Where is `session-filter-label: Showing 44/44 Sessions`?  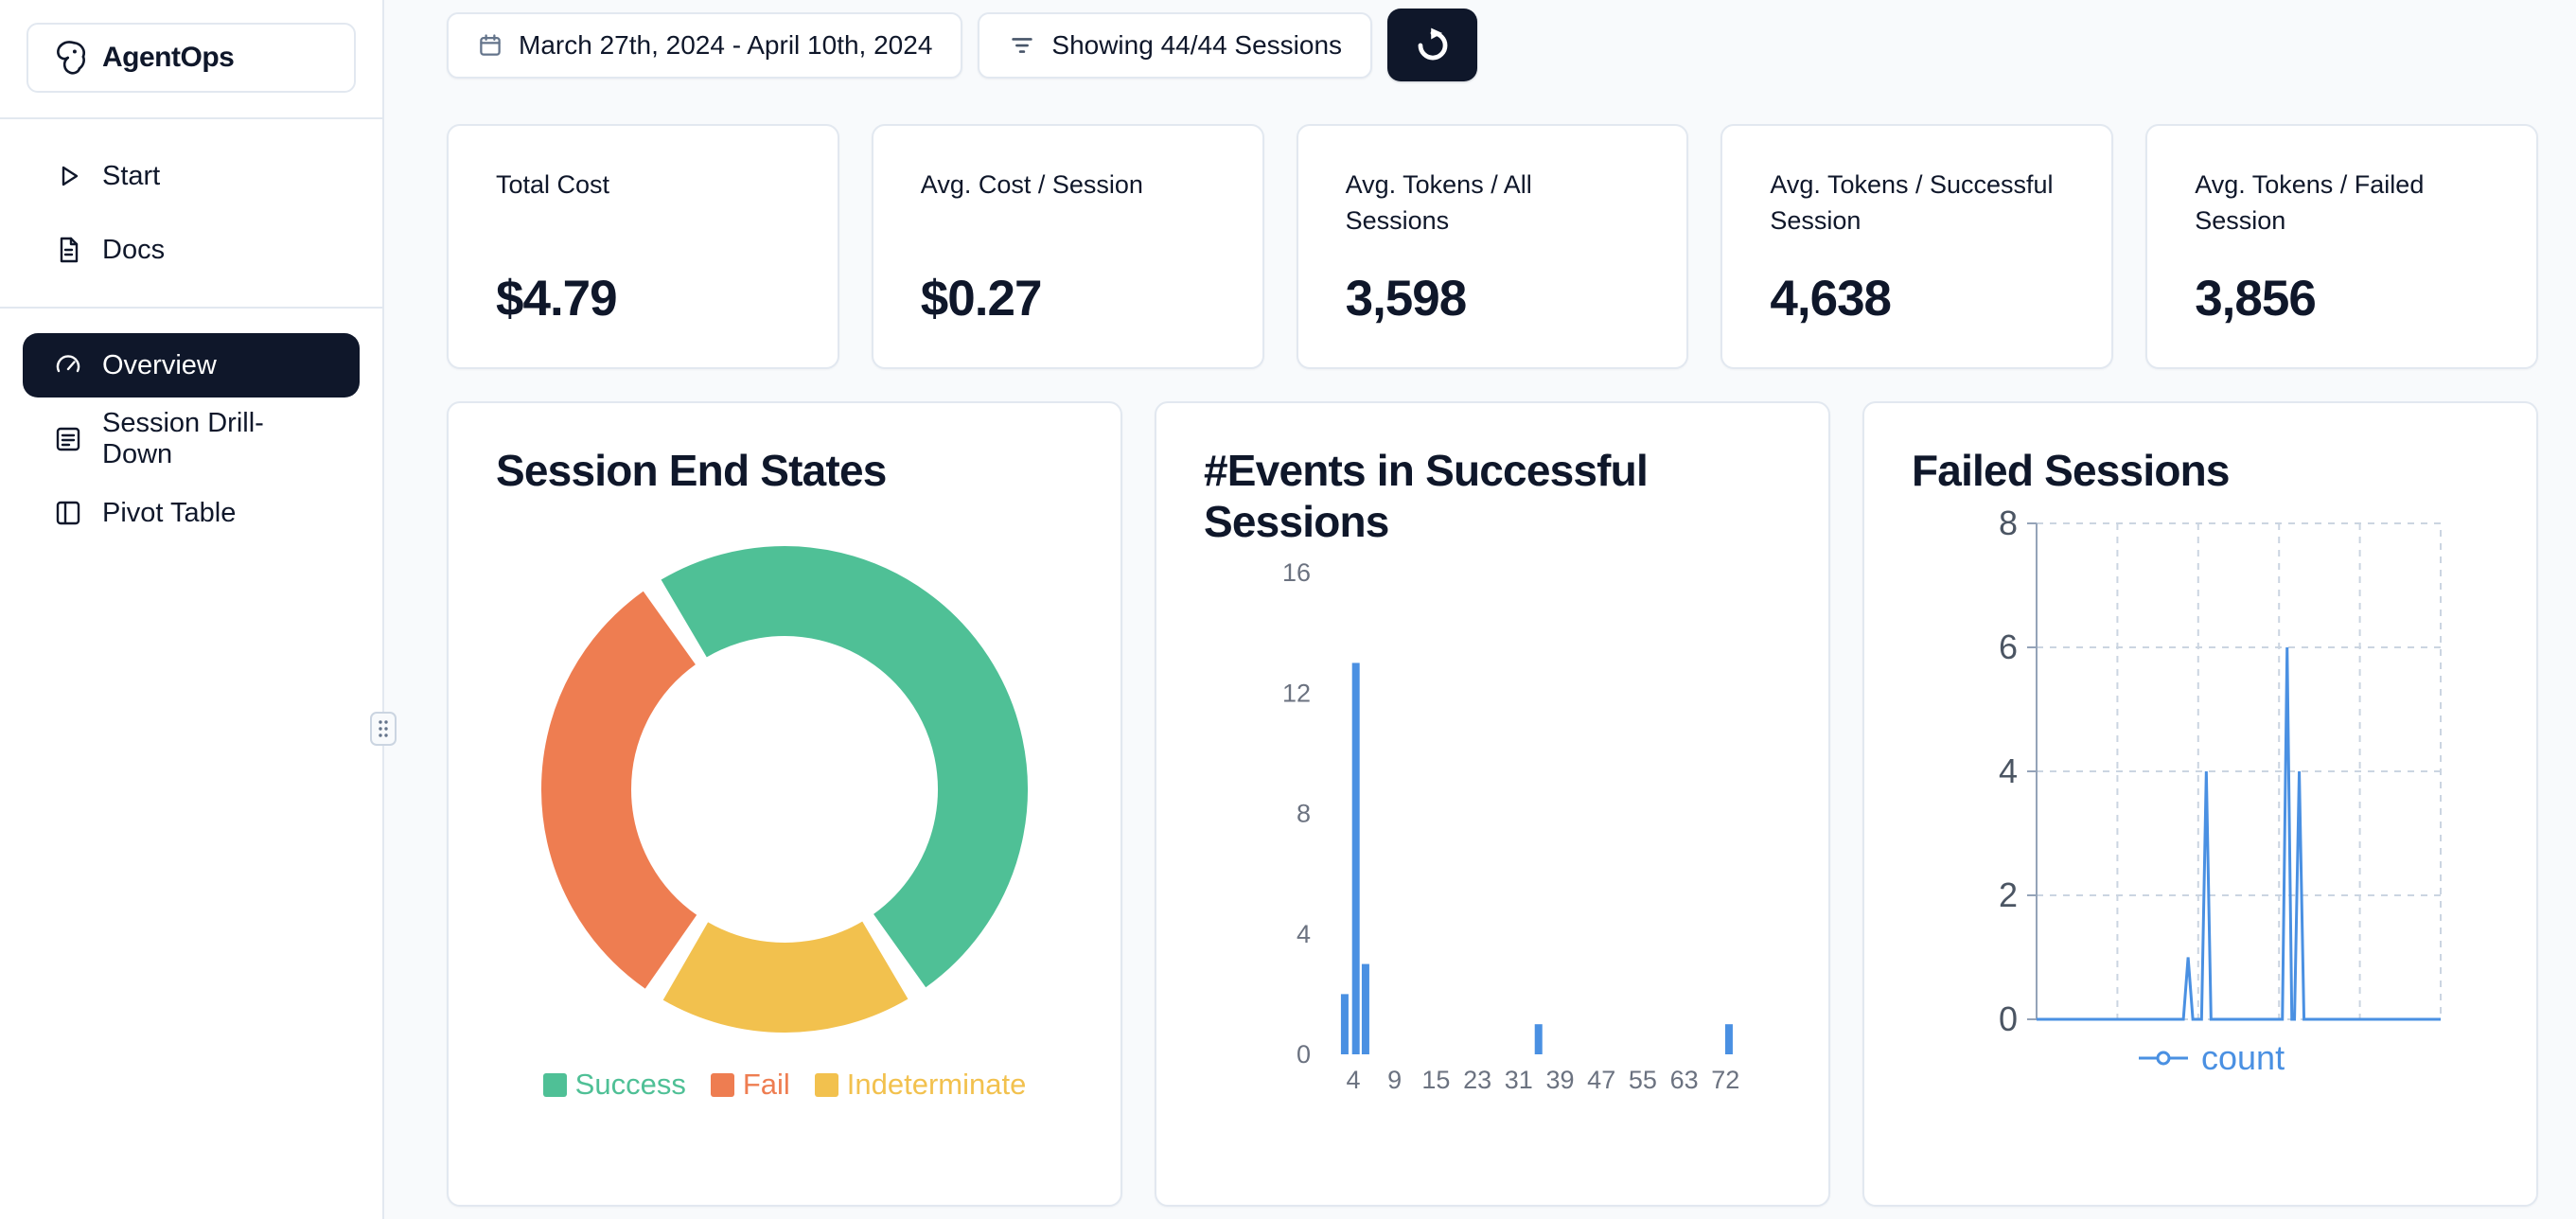
session-filter-label: Showing 44/44 Sessions is located at coordinates (1197, 44).